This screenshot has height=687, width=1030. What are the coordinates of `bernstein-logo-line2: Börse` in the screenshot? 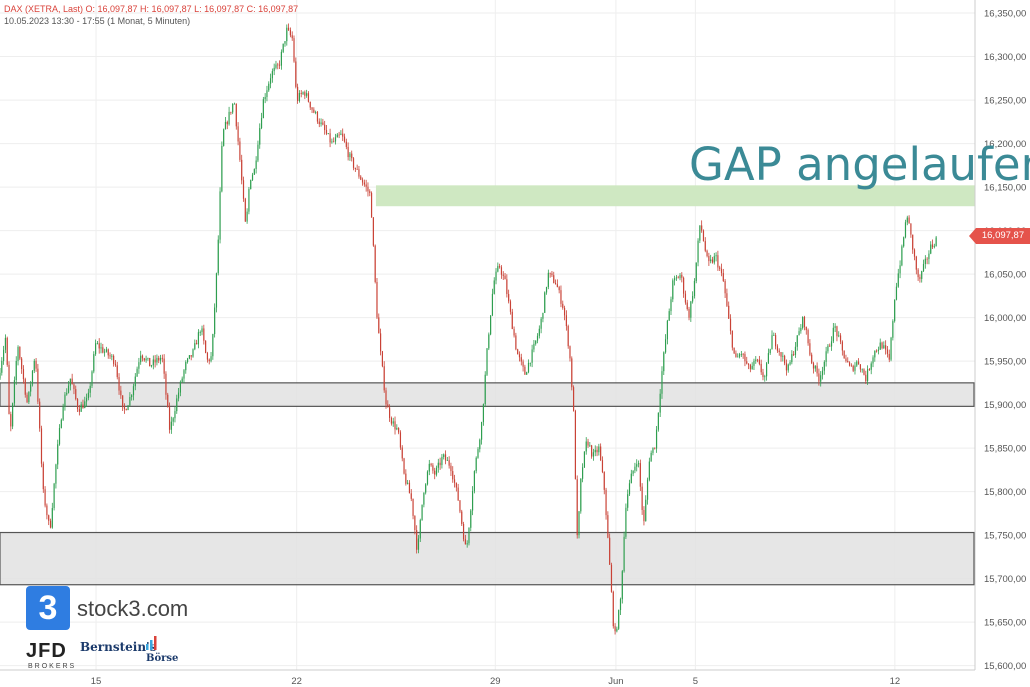 It's located at (162, 658).